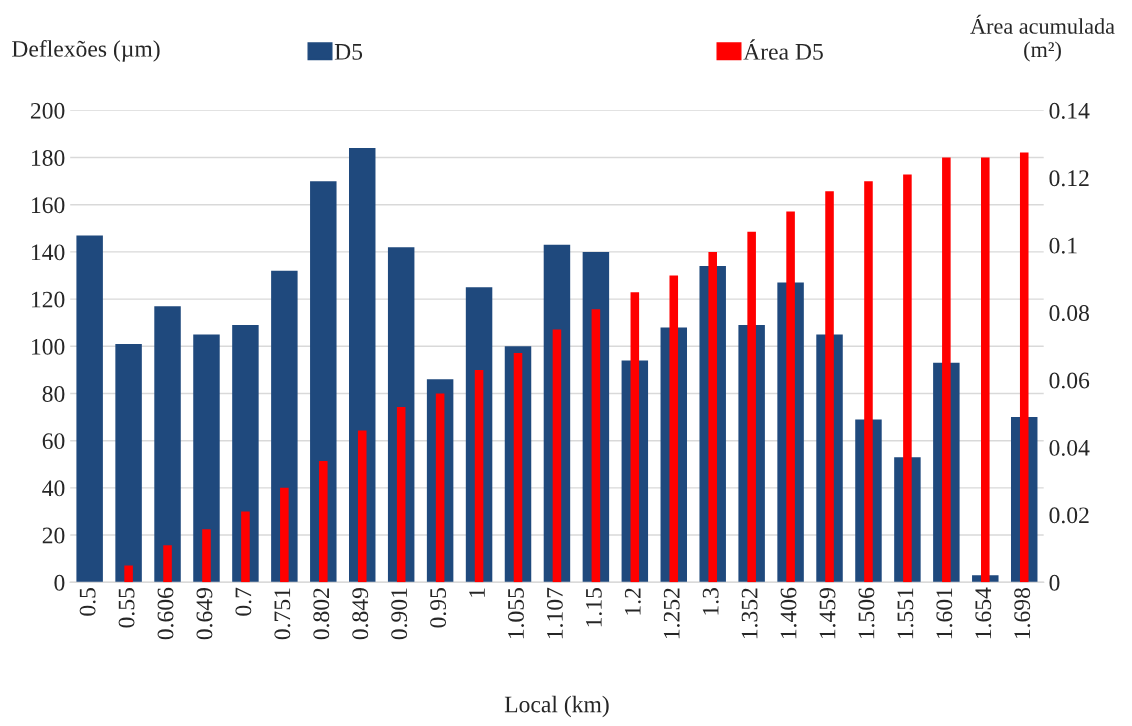  I want to click on y2-tick-label: 0.14, so click(1069, 110).